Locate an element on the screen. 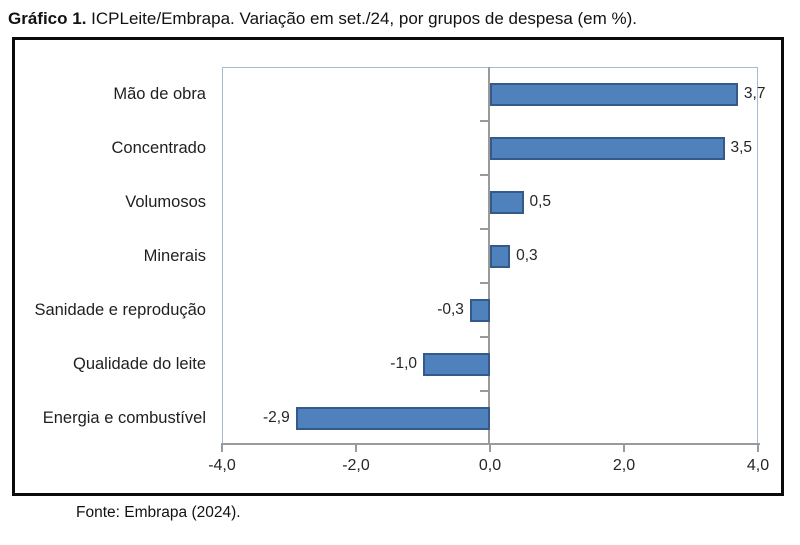 This screenshot has width=800, height=545. source-note: Fonte: Embrapa (2024). is located at coordinates (158, 512).